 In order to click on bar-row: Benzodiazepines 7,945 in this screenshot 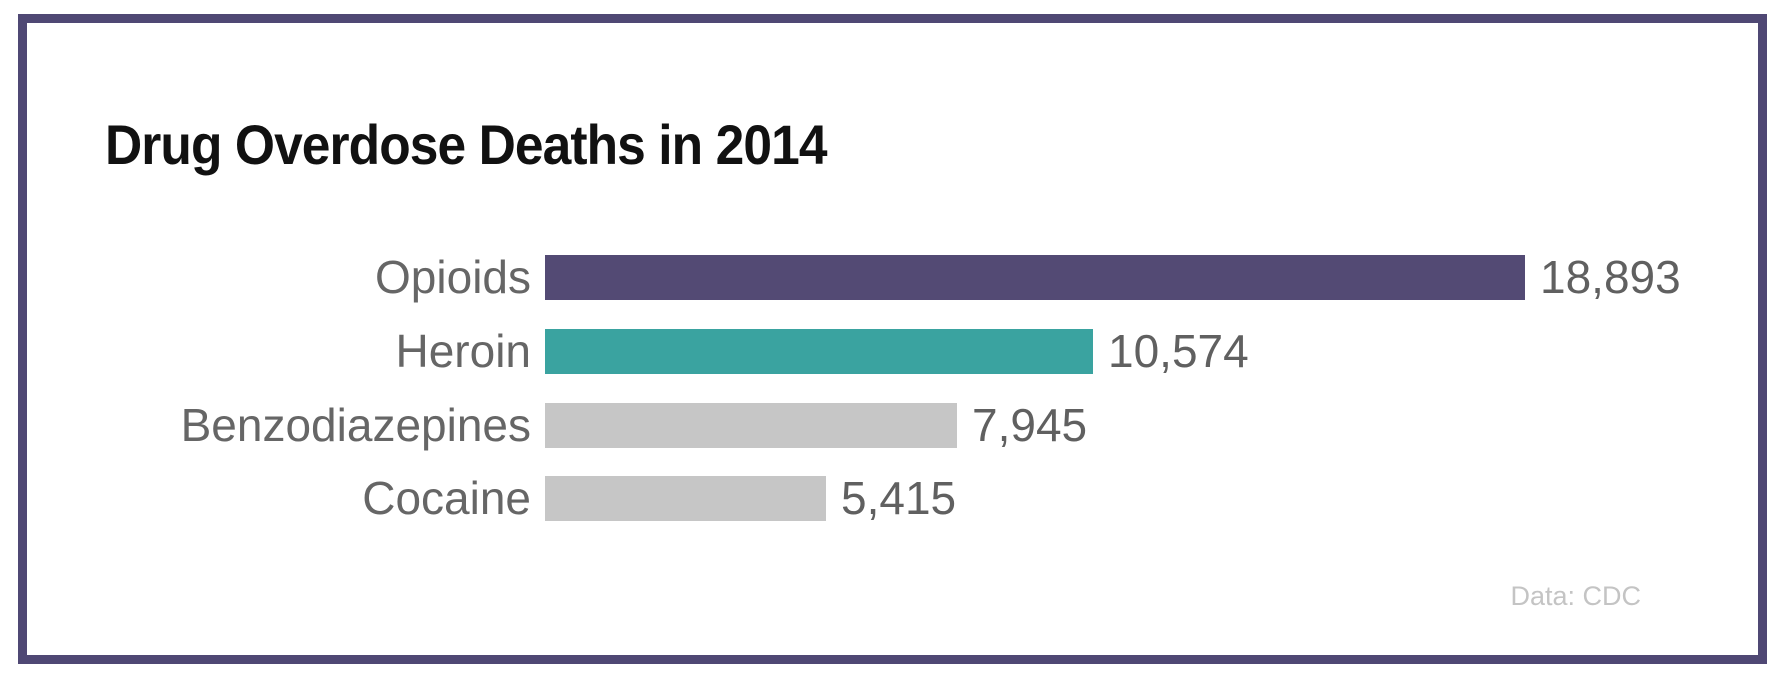, I will do `click(906, 425)`.